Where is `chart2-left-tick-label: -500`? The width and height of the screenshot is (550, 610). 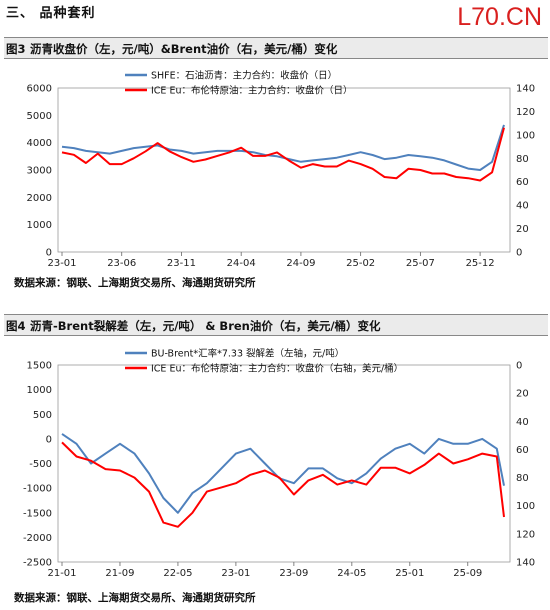 chart2-left-tick-label: -500 is located at coordinates (40, 464).